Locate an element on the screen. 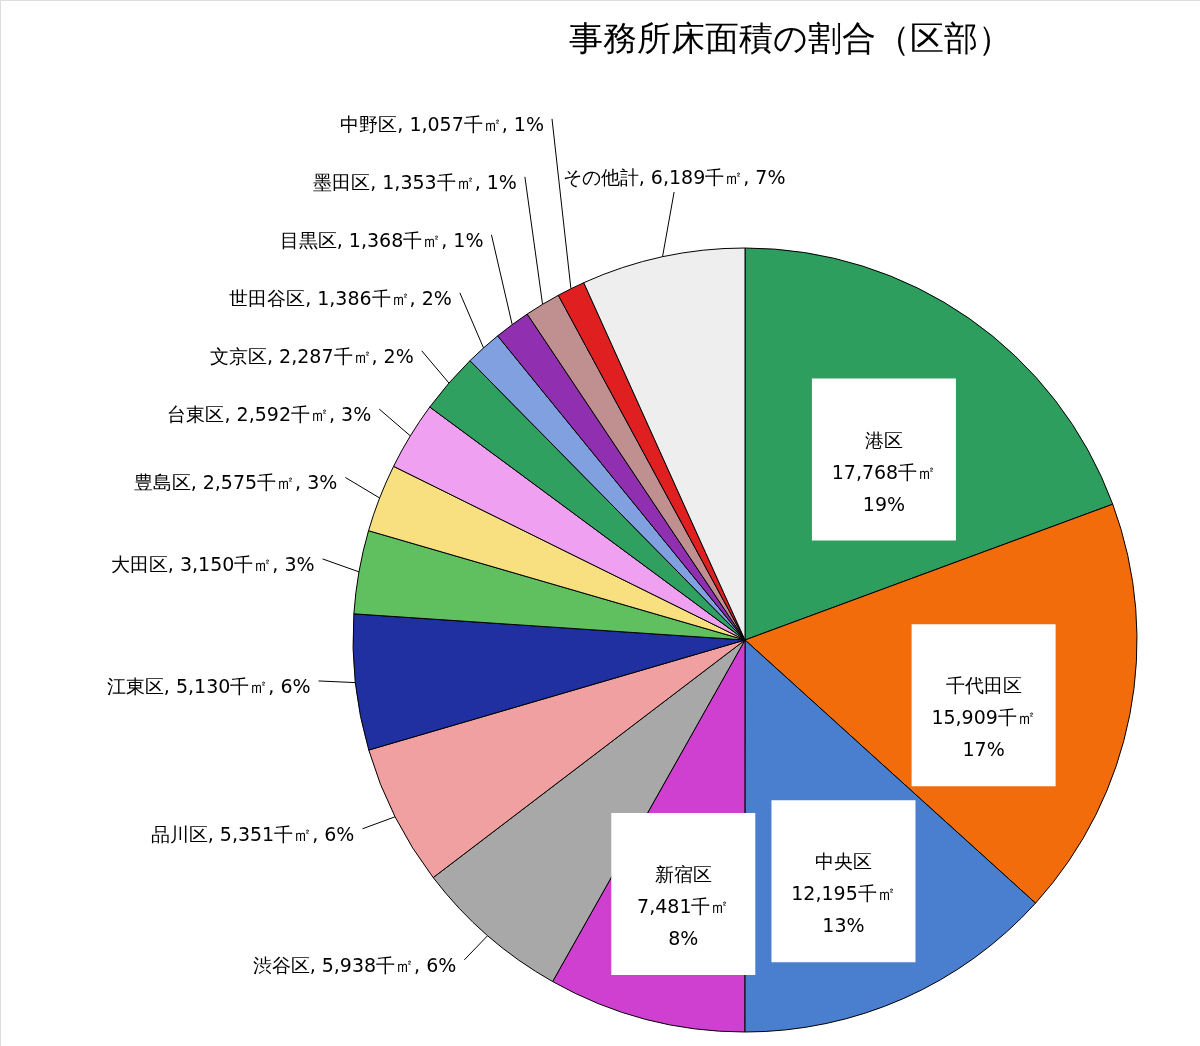 This screenshot has width=1200, height=1046. slice-label: 中野区, 1,057千㎡, 1% is located at coordinates (442, 123).